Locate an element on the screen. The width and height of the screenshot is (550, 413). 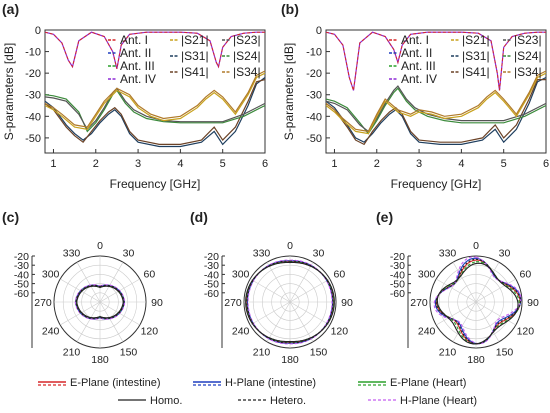
series-line-ant1 is located at coordinates (154, 50).